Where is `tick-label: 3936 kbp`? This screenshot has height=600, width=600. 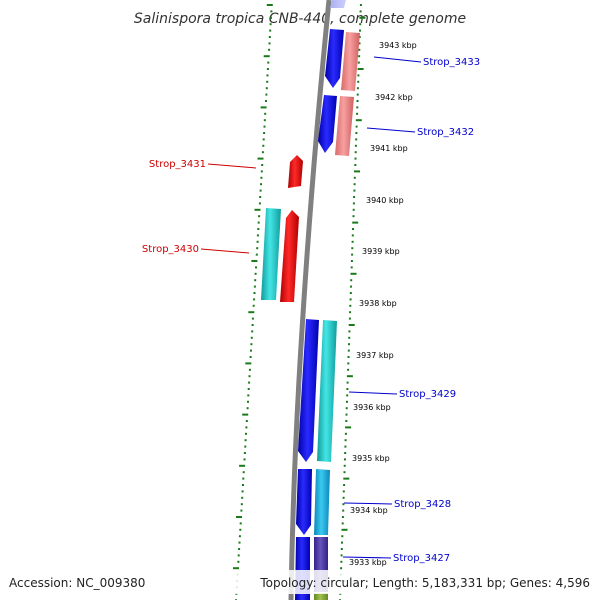 tick-label: 3936 kbp is located at coordinates (372, 407).